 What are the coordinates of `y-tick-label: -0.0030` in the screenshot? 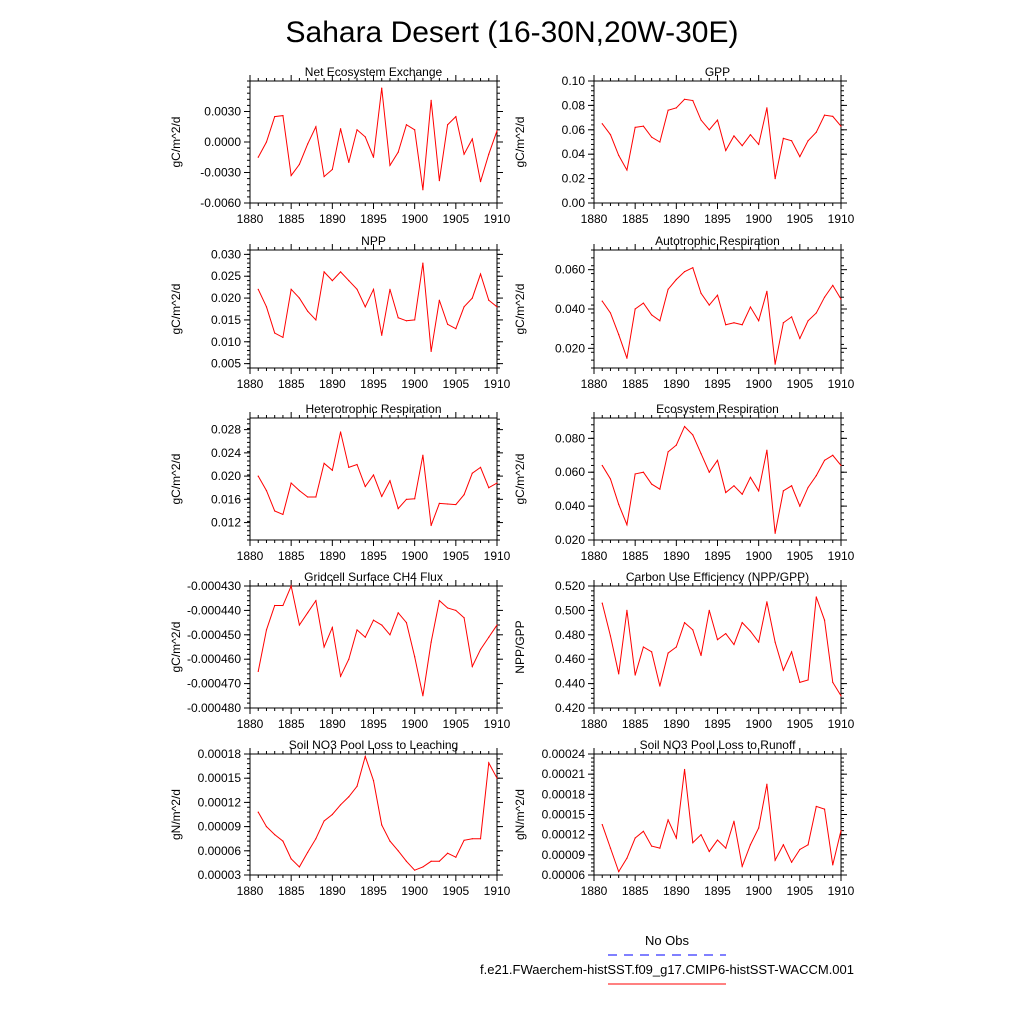 It's located at (220, 173).